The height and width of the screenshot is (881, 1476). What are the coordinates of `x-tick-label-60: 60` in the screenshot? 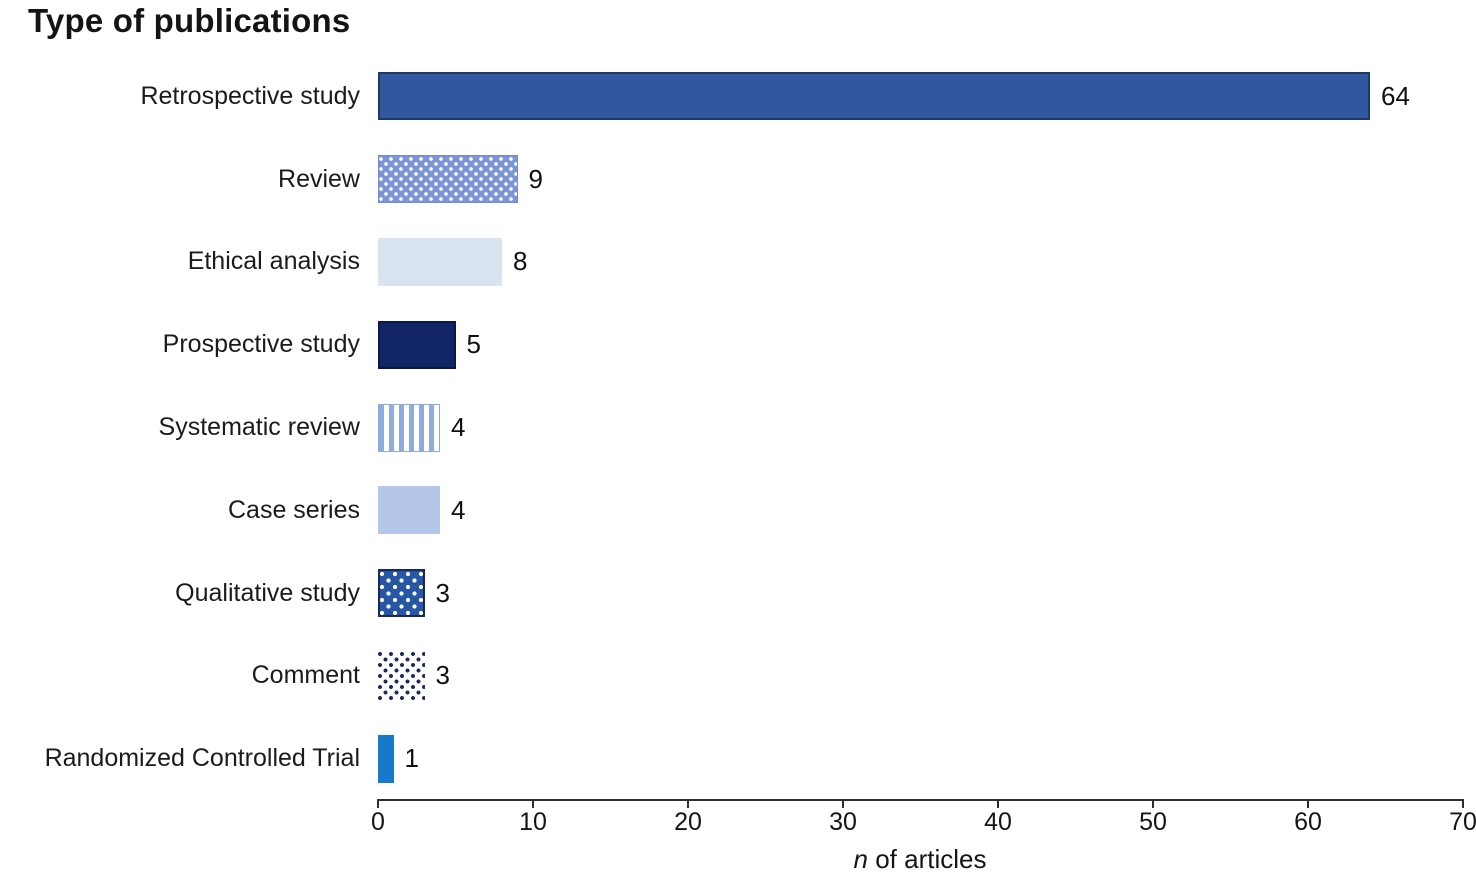 It's located at (1308, 822).